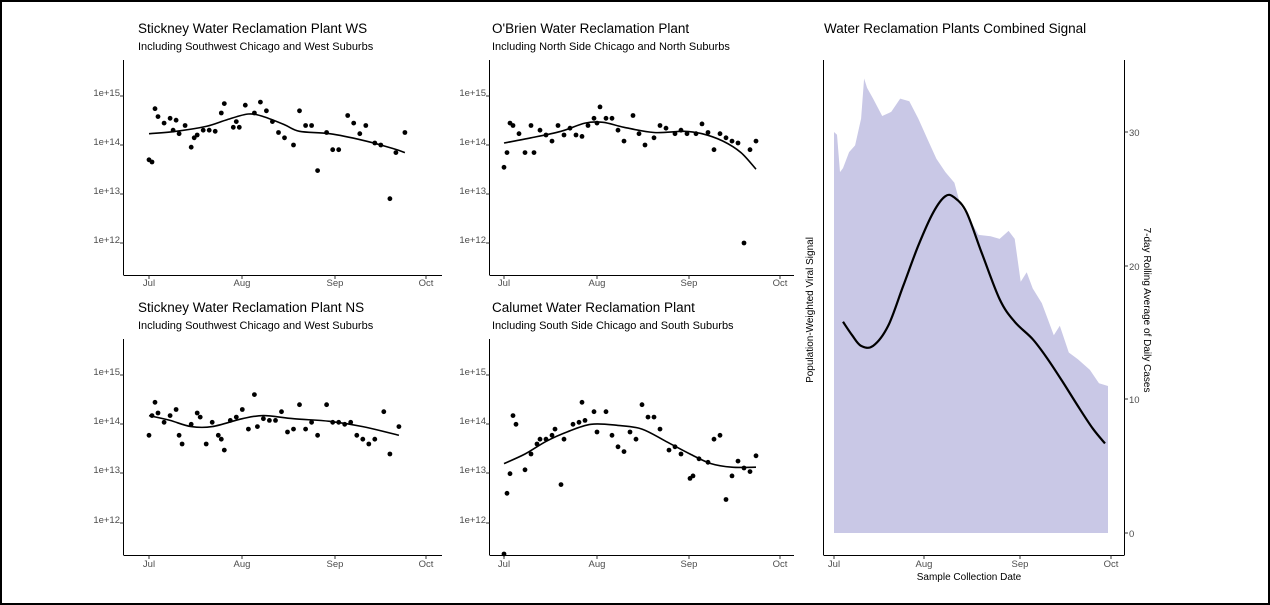 The height and width of the screenshot is (605, 1270). I want to click on plot-area, so click(281, 449).